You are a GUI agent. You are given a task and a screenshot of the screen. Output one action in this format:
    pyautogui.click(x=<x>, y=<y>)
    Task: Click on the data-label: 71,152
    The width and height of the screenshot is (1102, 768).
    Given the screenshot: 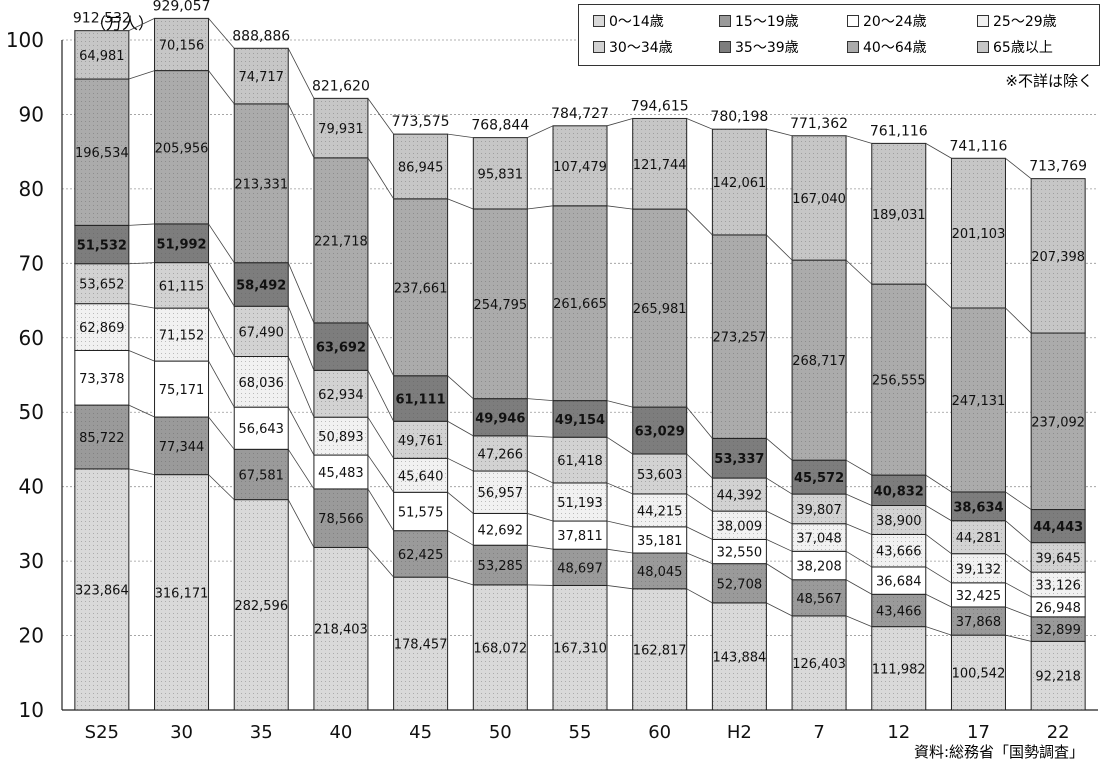 What is the action you would take?
    pyautogui.click(x=182, y=336)
    